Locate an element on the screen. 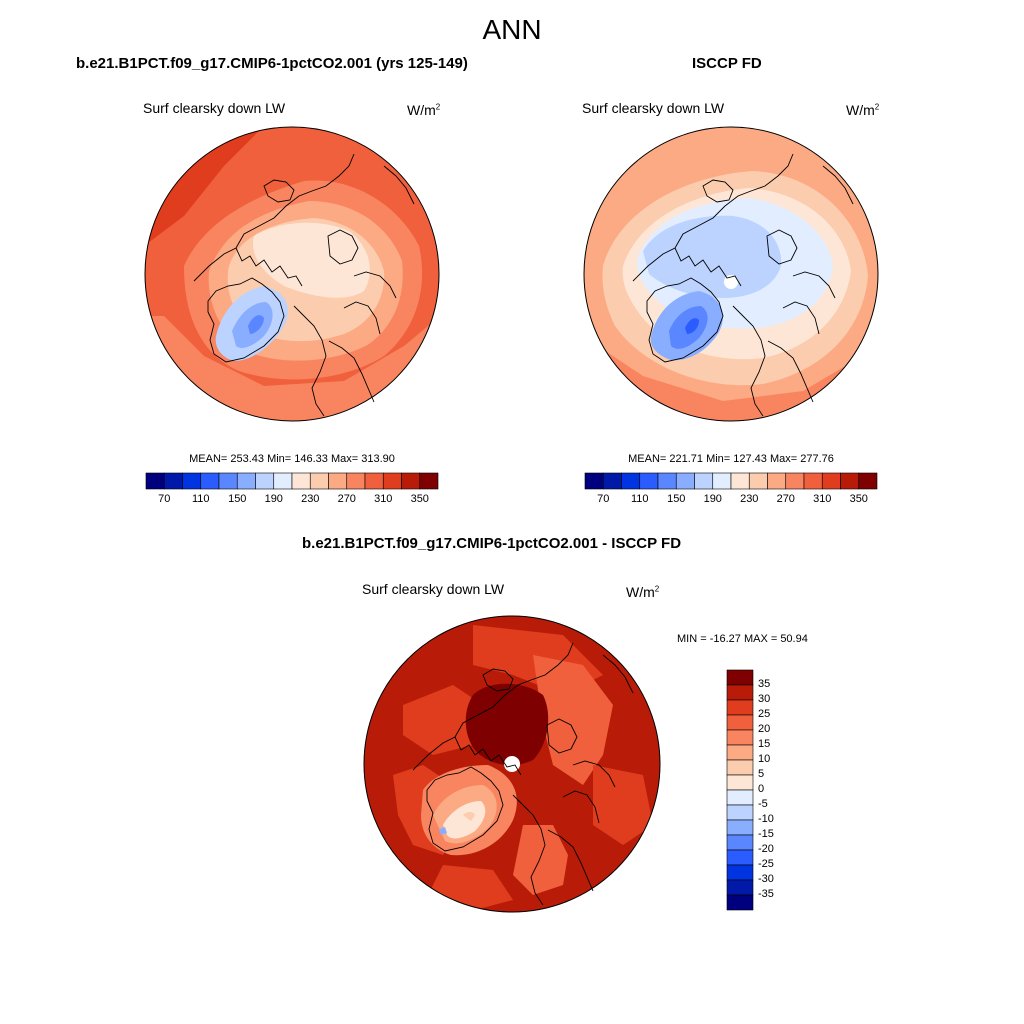  diff-colorbar-tick-label: 35 is located at coordinates (764, 684).